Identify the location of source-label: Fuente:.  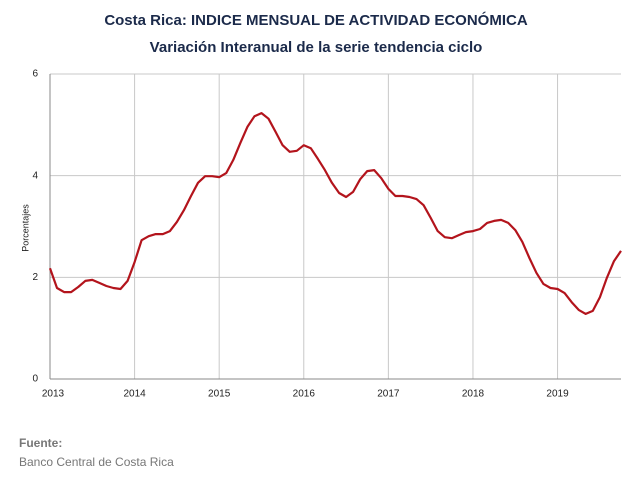
(40, 443).